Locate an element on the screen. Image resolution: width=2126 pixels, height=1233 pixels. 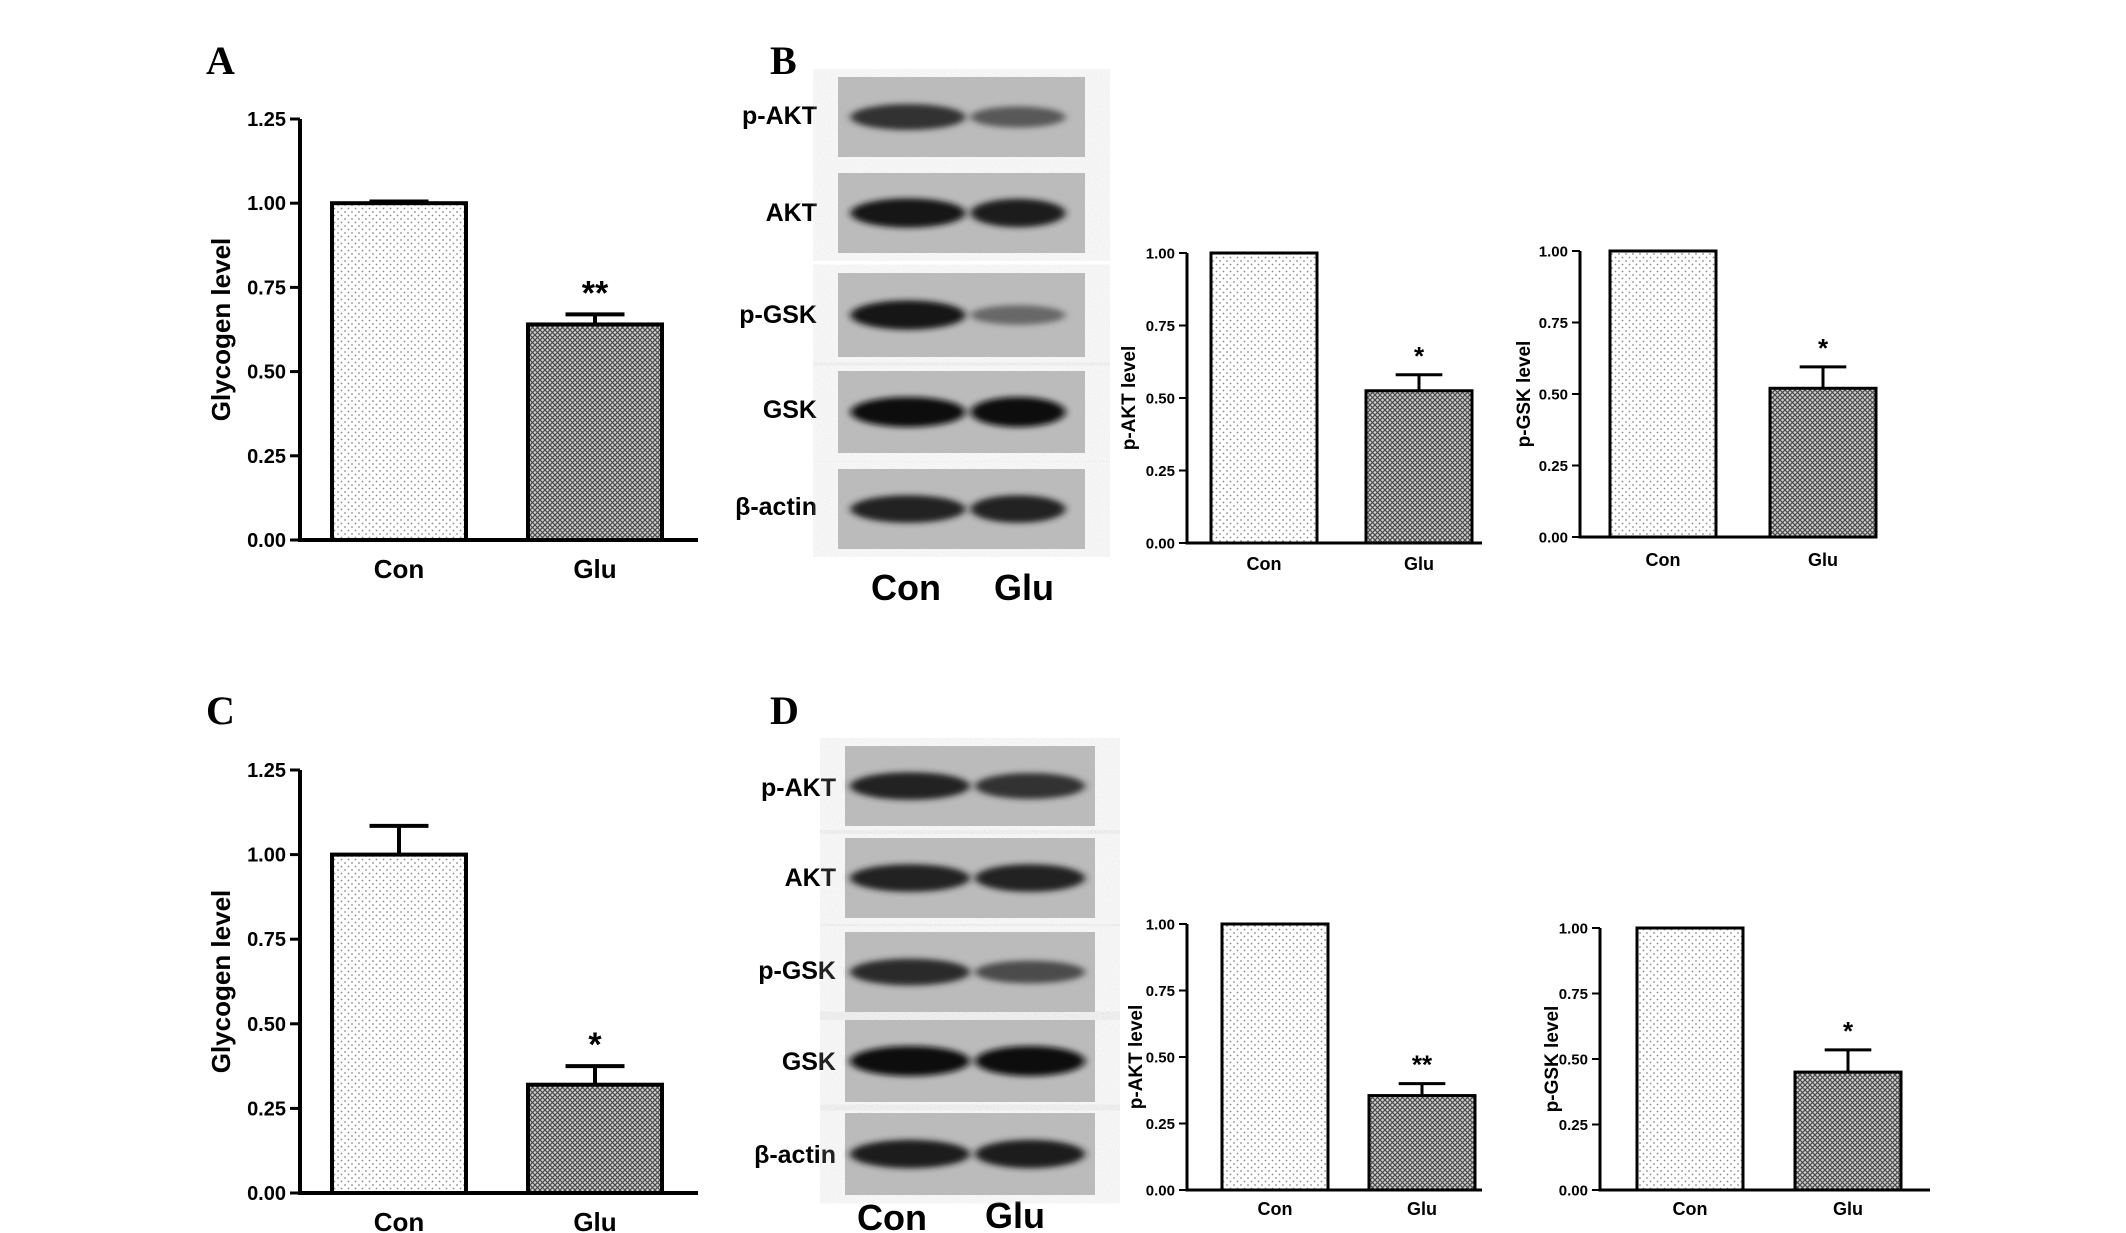
chart-c-3-tick-label-2: 0.50 is located at coordinates (266, 1025).